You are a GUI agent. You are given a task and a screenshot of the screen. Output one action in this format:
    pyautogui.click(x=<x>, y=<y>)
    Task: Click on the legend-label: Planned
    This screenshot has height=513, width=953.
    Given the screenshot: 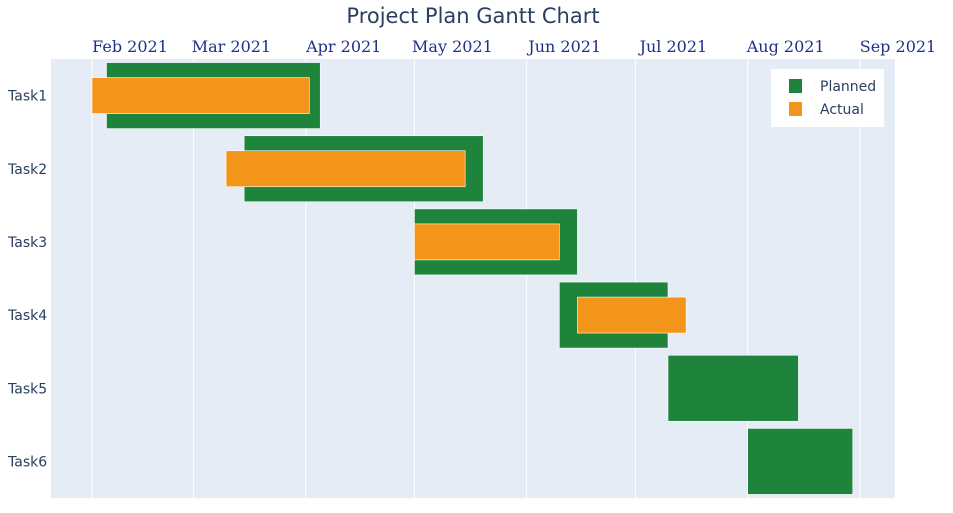 What is the action you would take?
    pyautogui.click(x=848, y=87)
    